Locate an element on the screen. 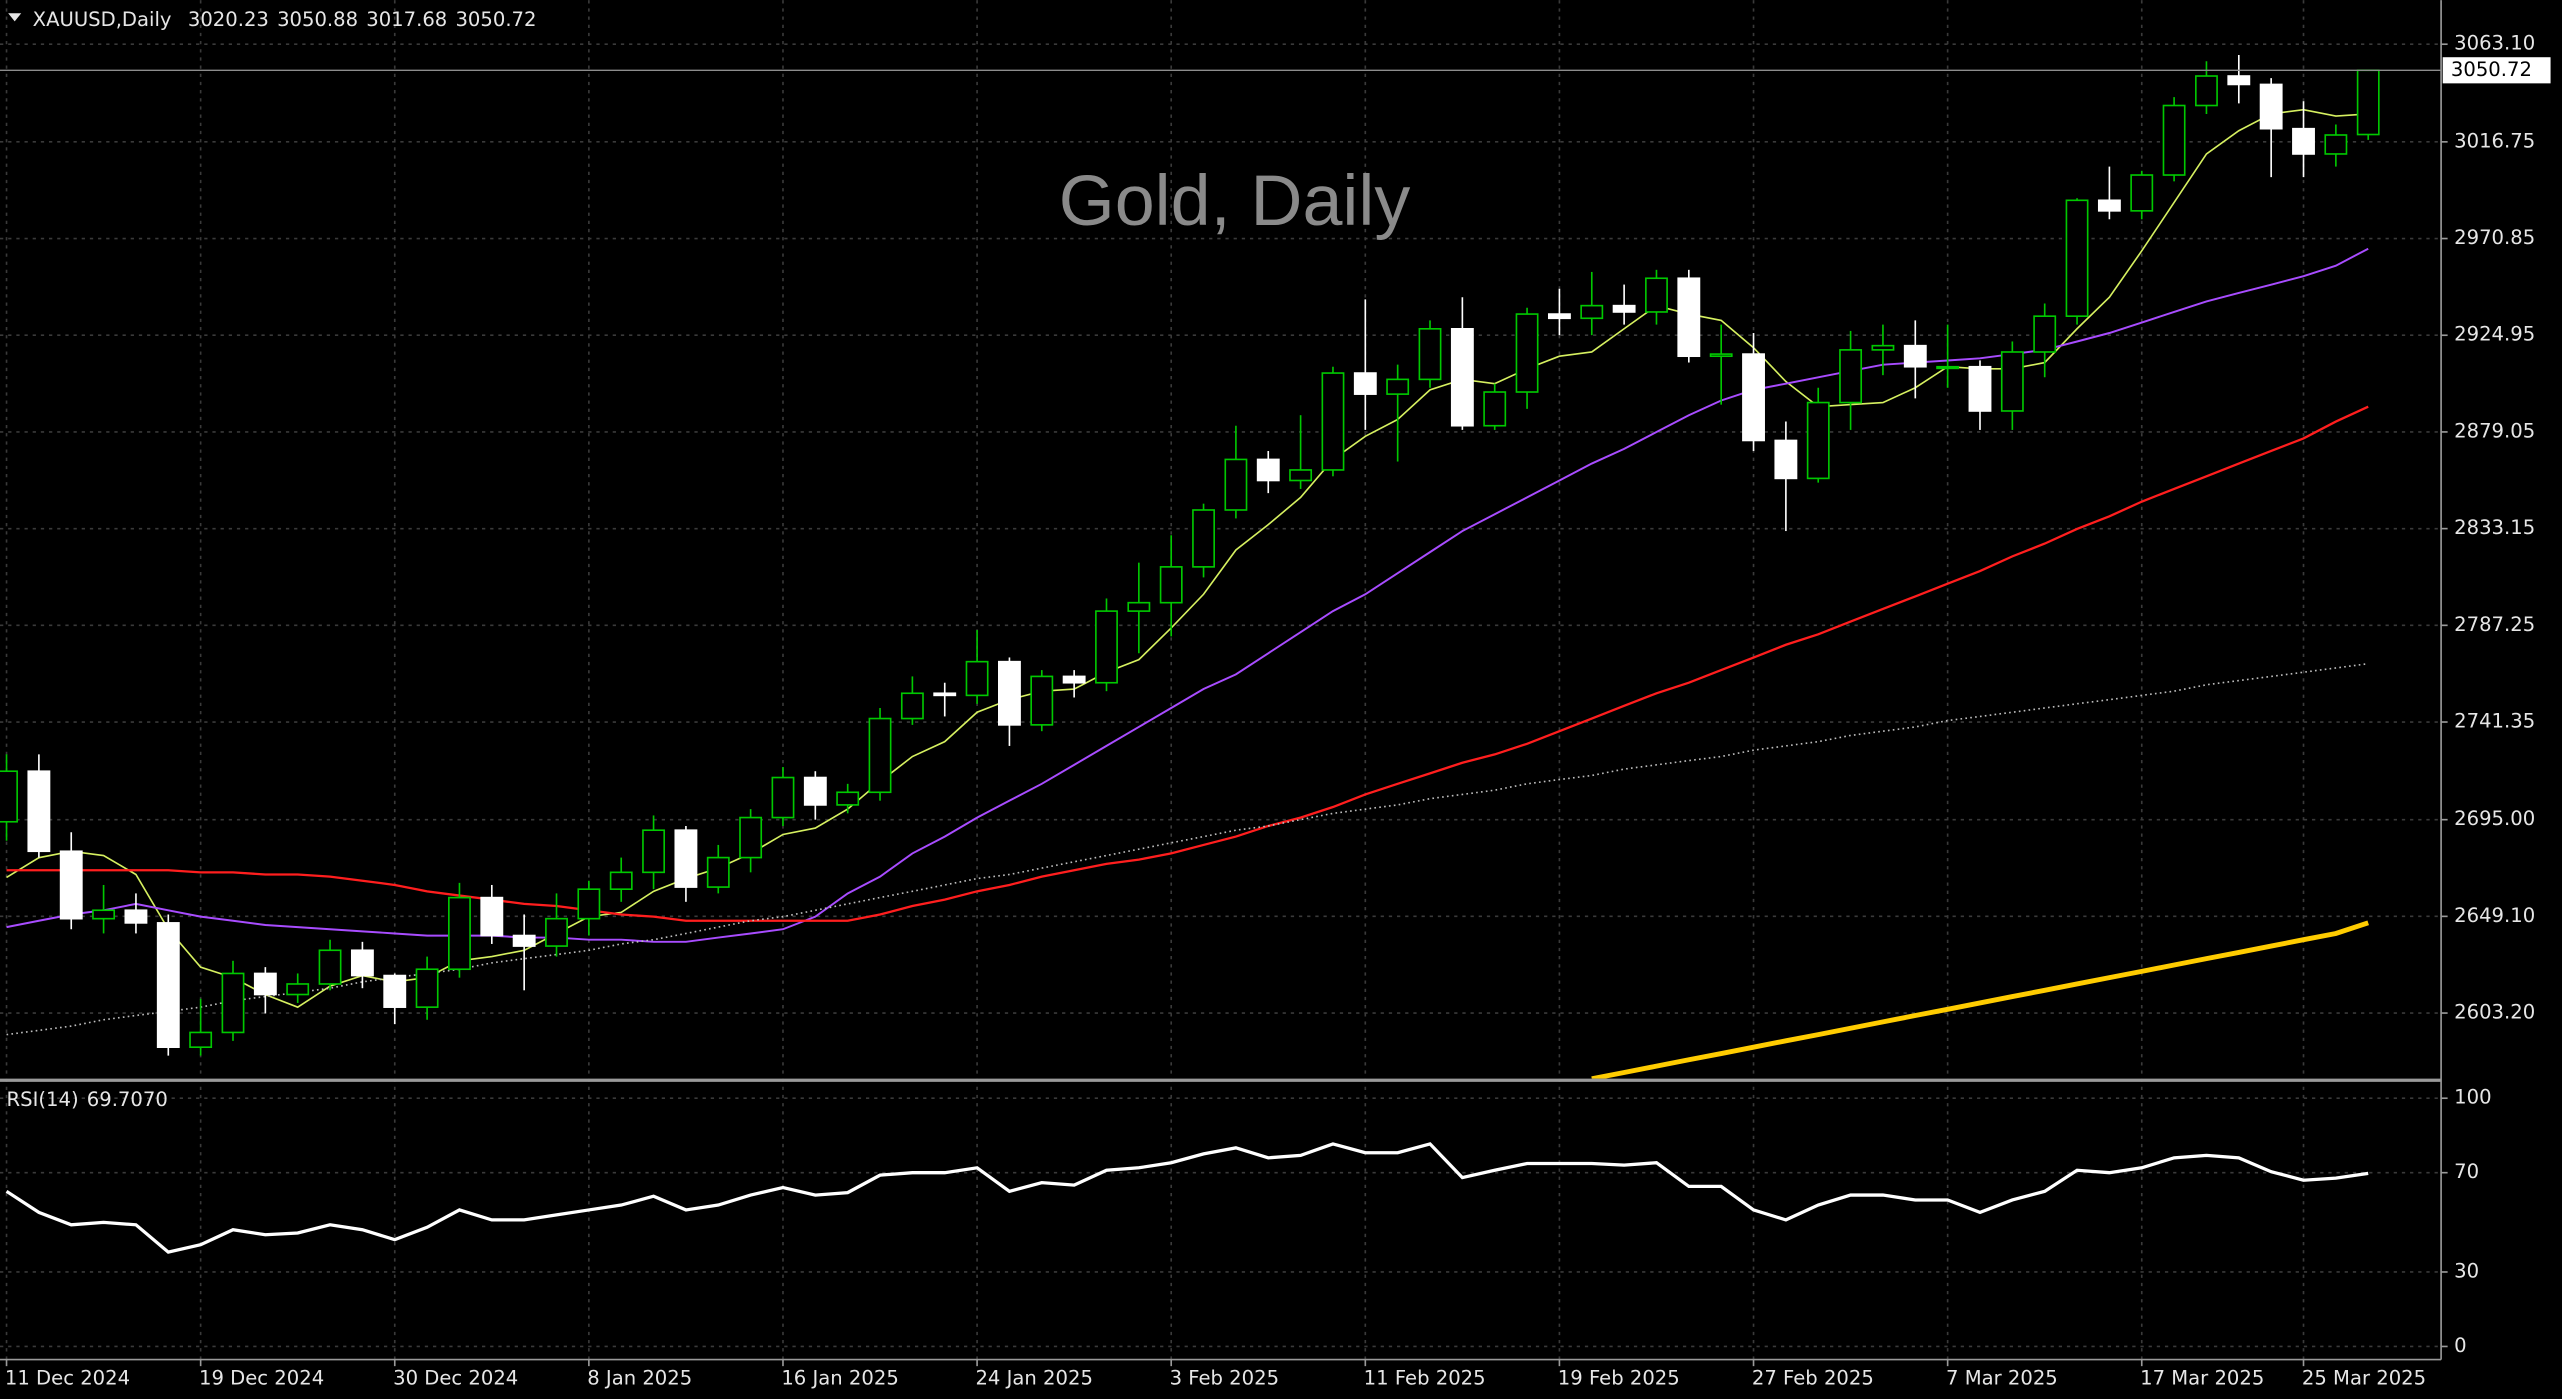 This screenshot has width=2562, height=1399. y-tick-label: 3063.10 is located at coordinates (2494, 43).